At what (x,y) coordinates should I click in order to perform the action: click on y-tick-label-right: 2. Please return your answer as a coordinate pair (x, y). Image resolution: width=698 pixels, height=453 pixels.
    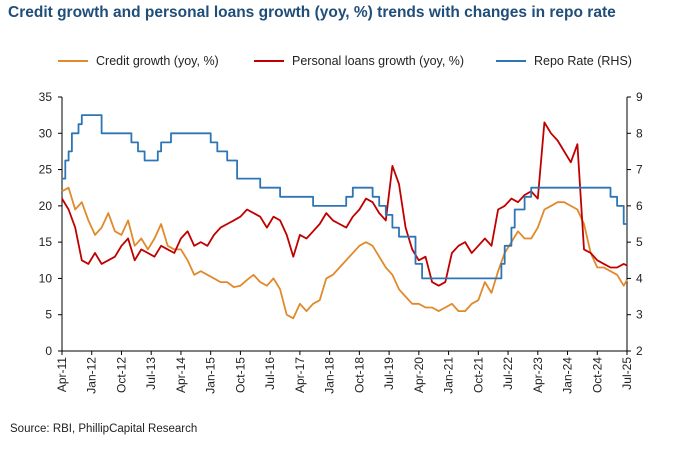
    Looking at the image, I should click on (639, 351).